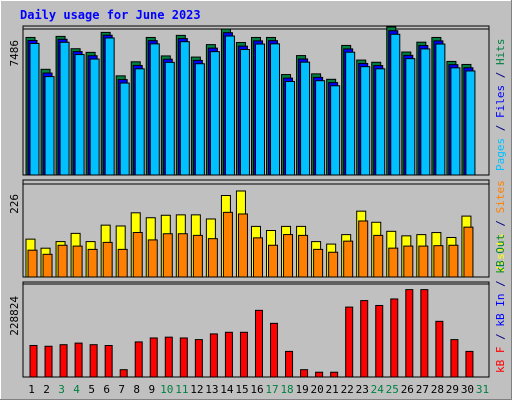 This screenshot has width=512, height=400. What do you see at coordinates (78, 360) in the screenshot?
I see `bar-kbytes-s0-day4` at bounding box center [78, 360].